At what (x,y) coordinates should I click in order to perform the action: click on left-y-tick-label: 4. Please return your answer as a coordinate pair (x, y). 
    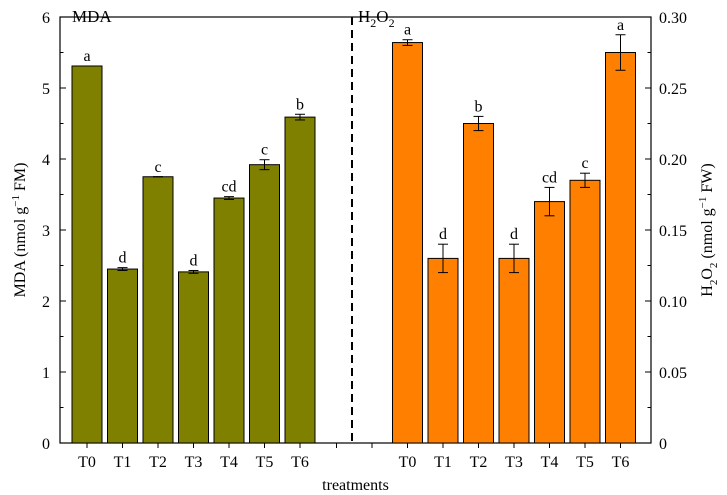
    Looking at the image, I should click on (46, 160).